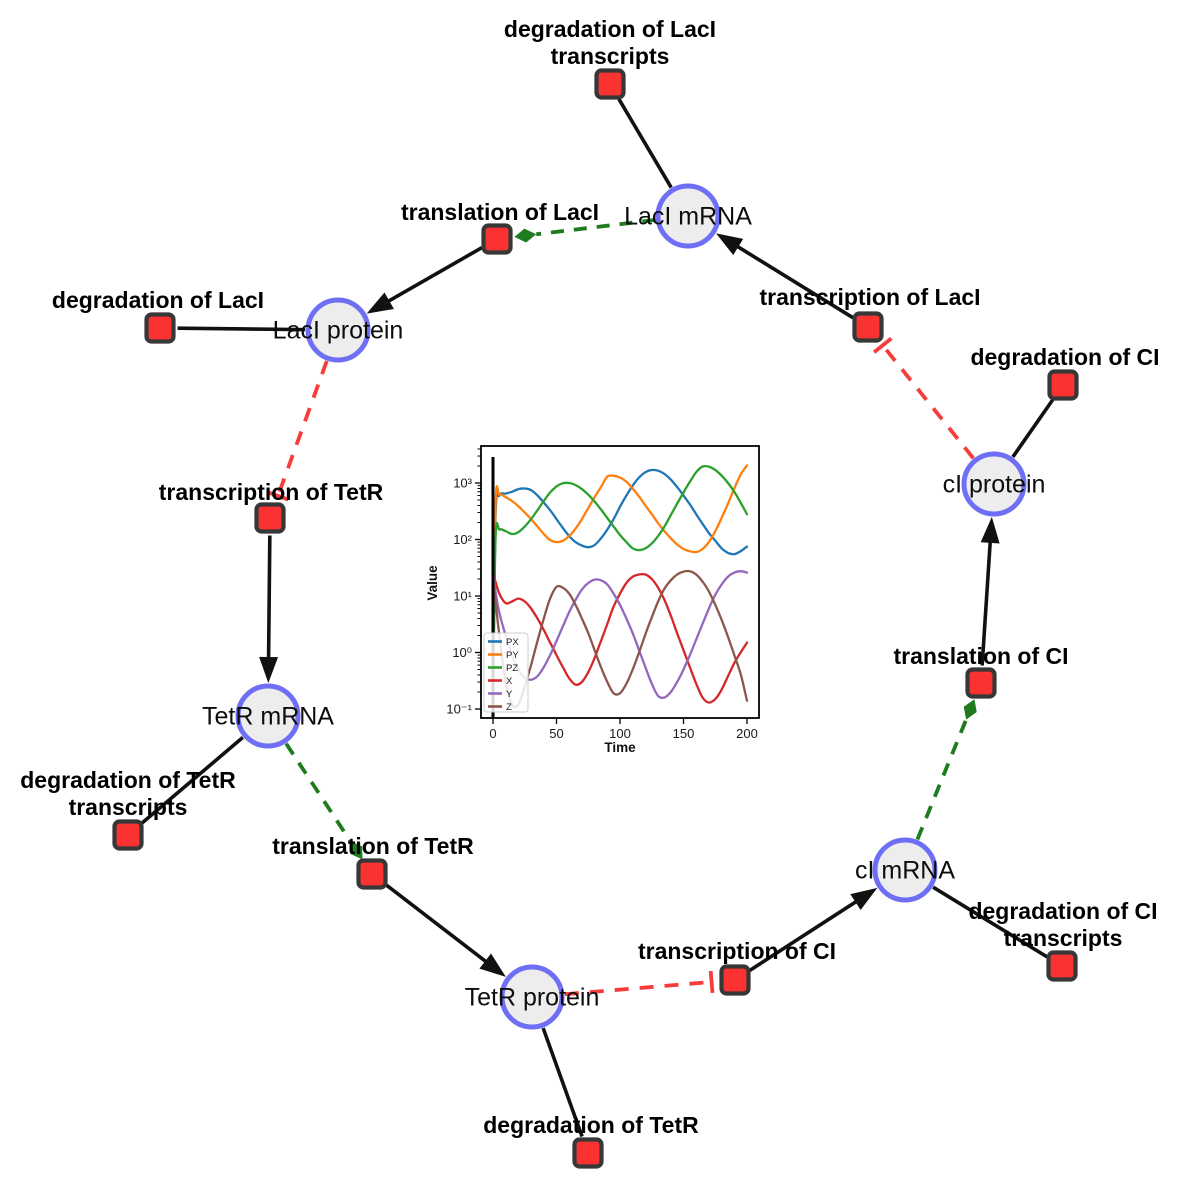  Describe the element at coordinates (981, 683) in the screenshot. I see `reaction-node-translation-ci` at that location.